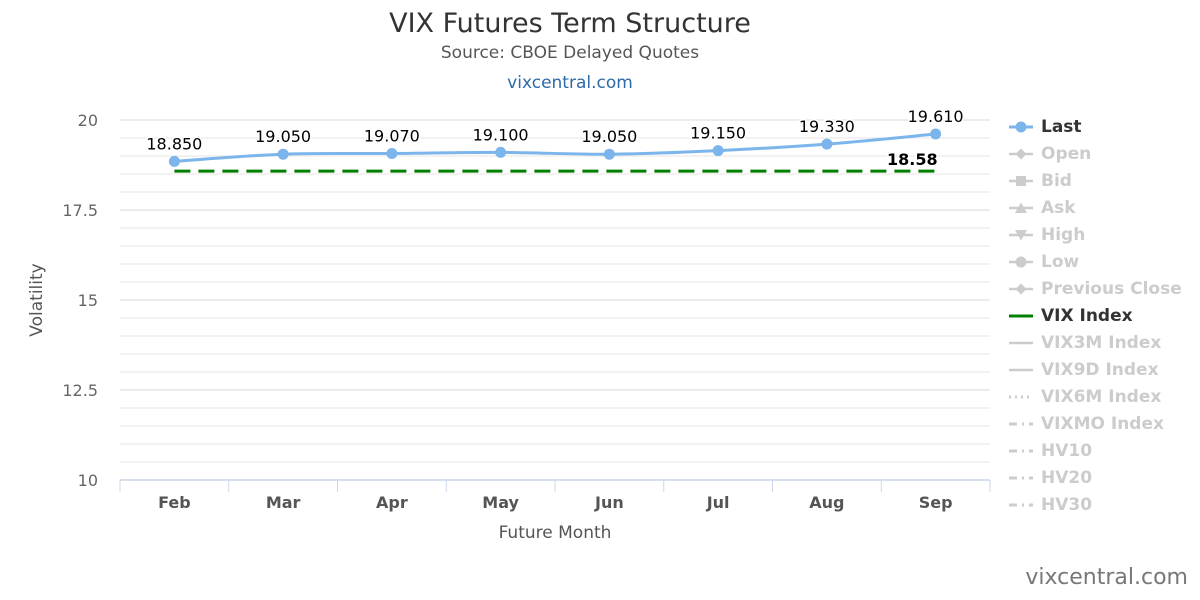  I want to click on legend-item: HV10, so click(1103, 450).